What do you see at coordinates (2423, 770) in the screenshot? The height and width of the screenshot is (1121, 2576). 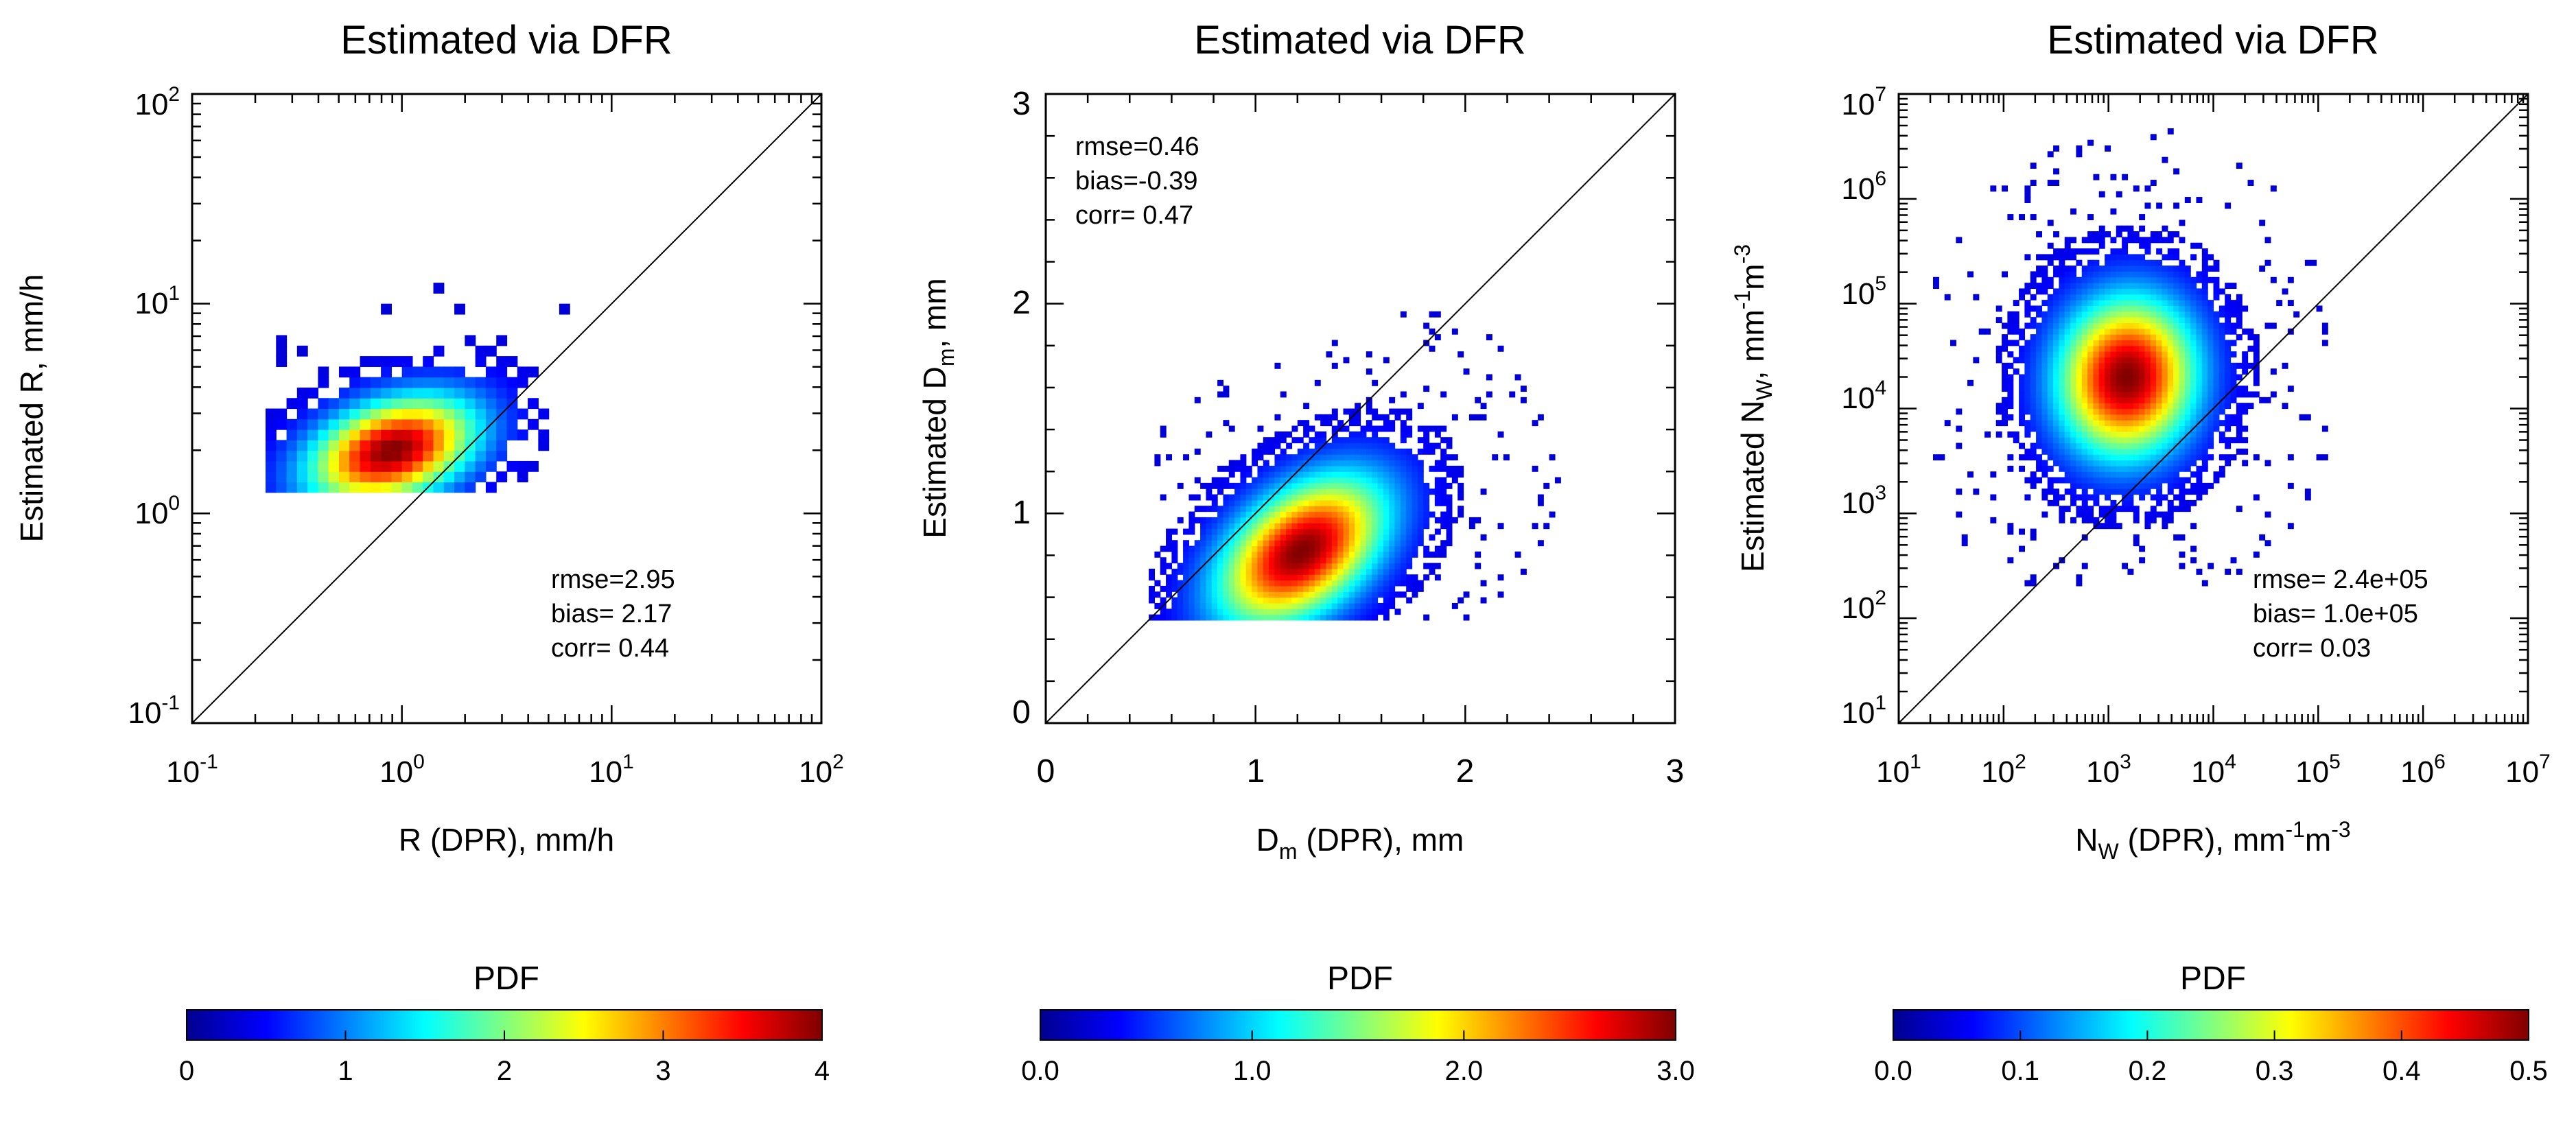 I see `panel-3-xtick-label: 106` at bounding box center [2423, 770].